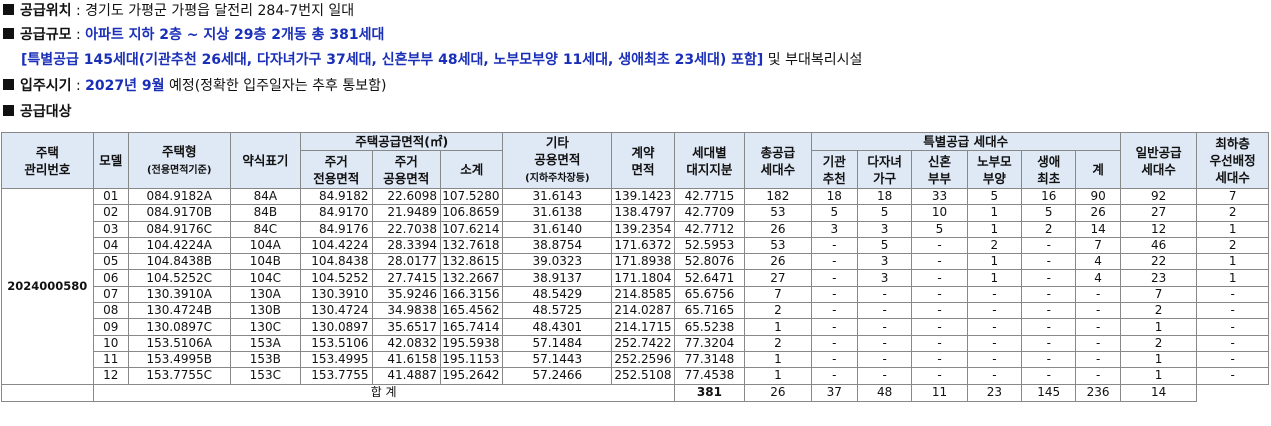 The image size is (1271, 426). I want to click on total-row: 합 계 381 26 37 48 11 23 145 236 14, so click(635, 392).